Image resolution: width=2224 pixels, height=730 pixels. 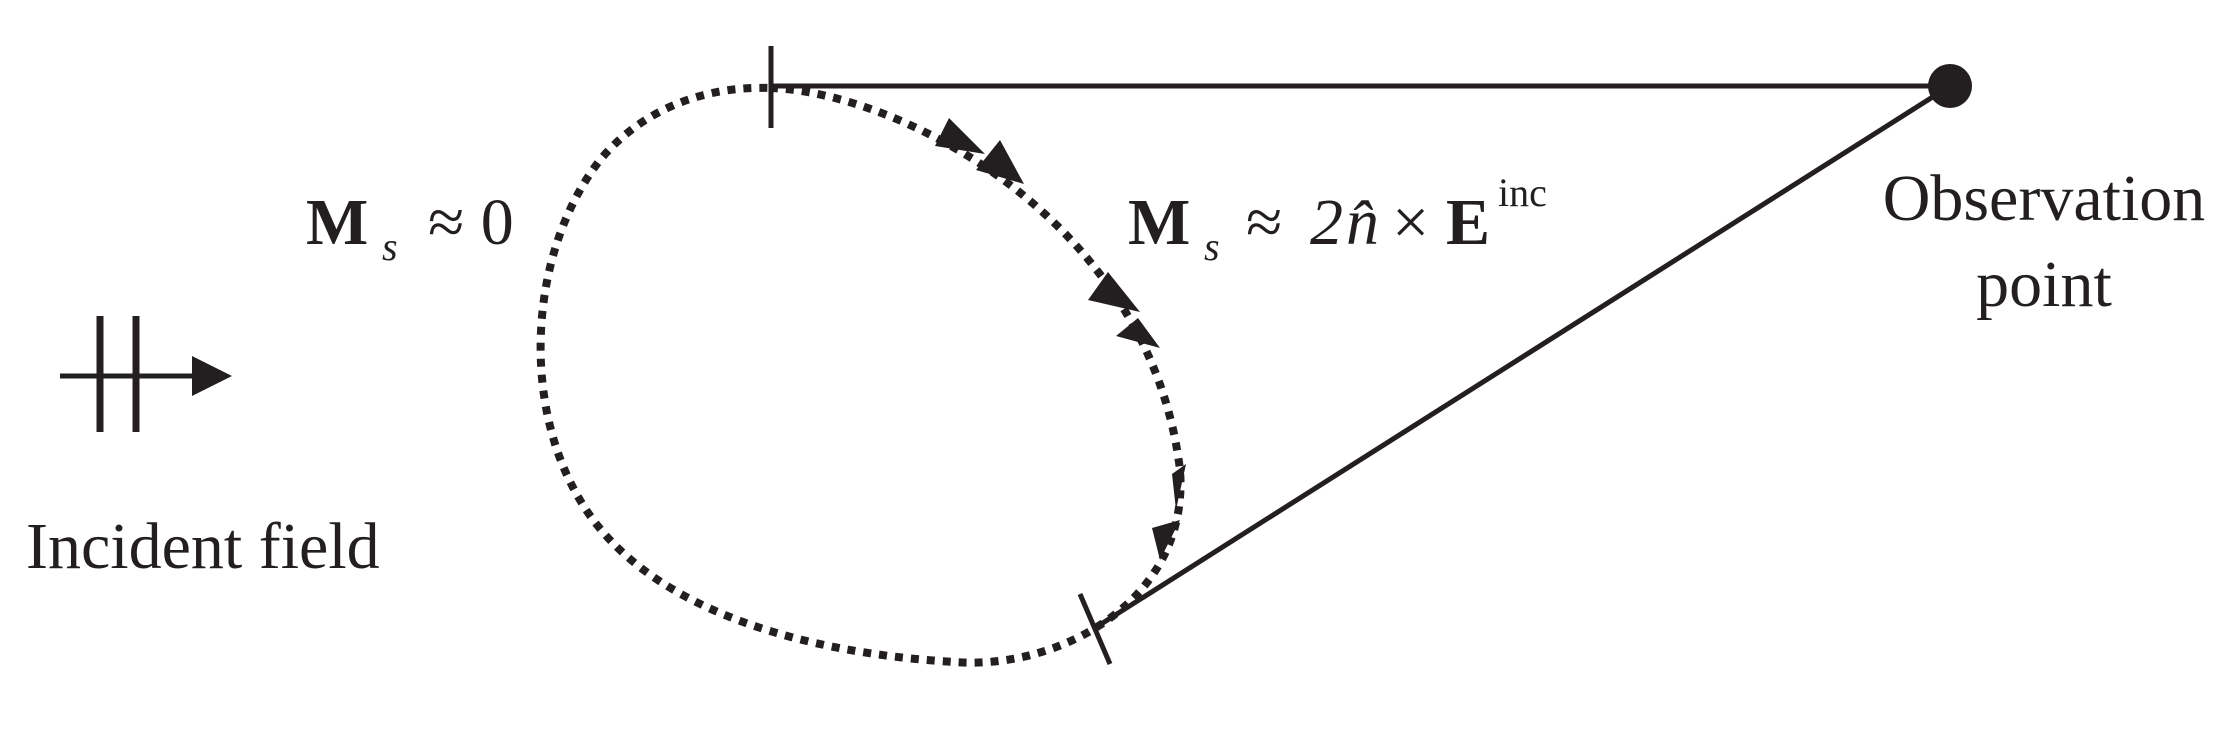 I want to click on shadow-side-equation: M s ≈ 0, so click(x=410, y=227).